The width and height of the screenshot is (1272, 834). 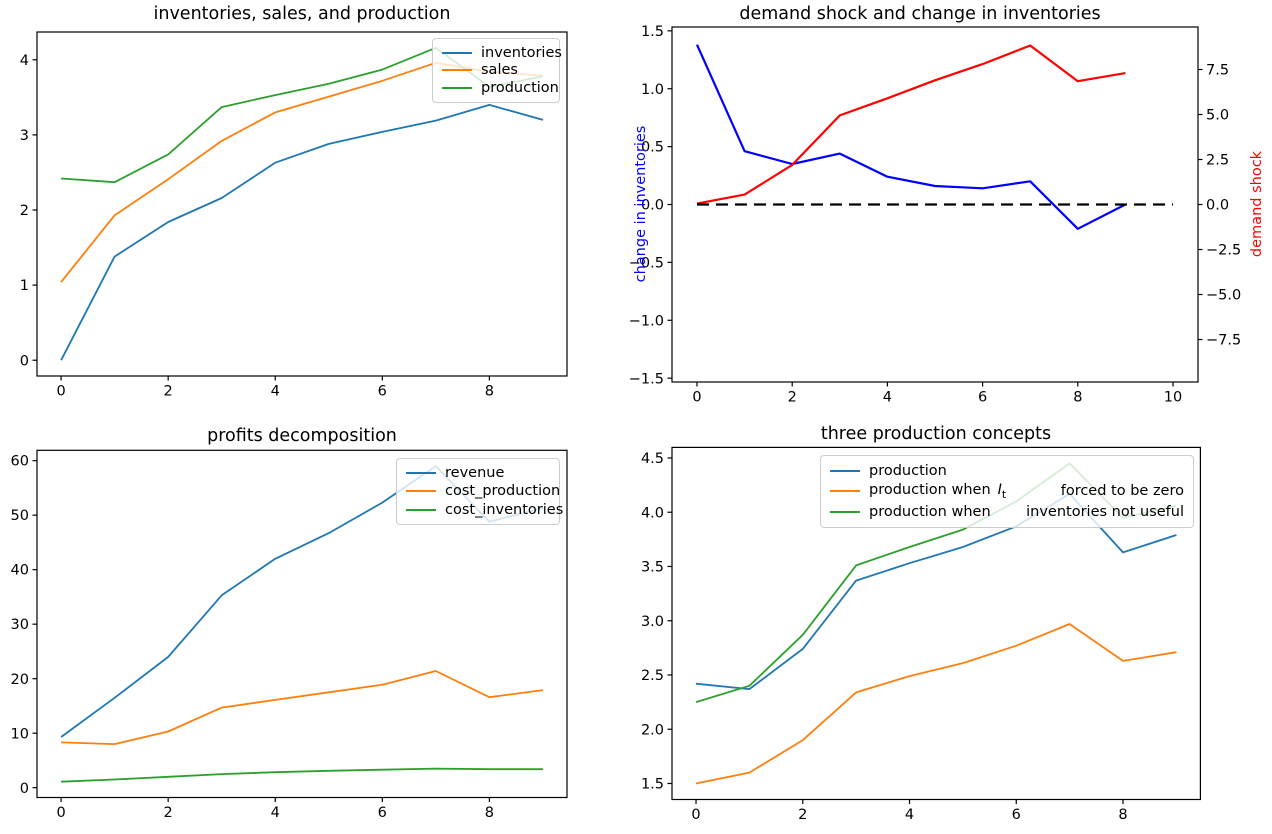 I want to click on y-tick-label: 3, so click(x=24, y=136).